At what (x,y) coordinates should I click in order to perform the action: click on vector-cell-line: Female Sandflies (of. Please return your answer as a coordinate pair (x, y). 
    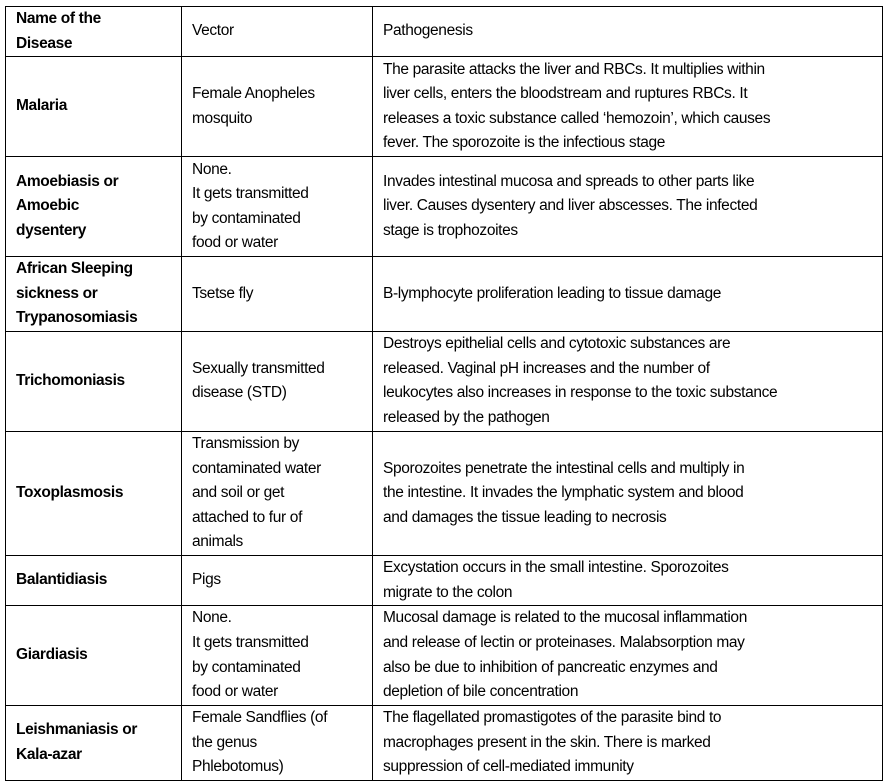
    Looking at the image, I should click on (260, 718).